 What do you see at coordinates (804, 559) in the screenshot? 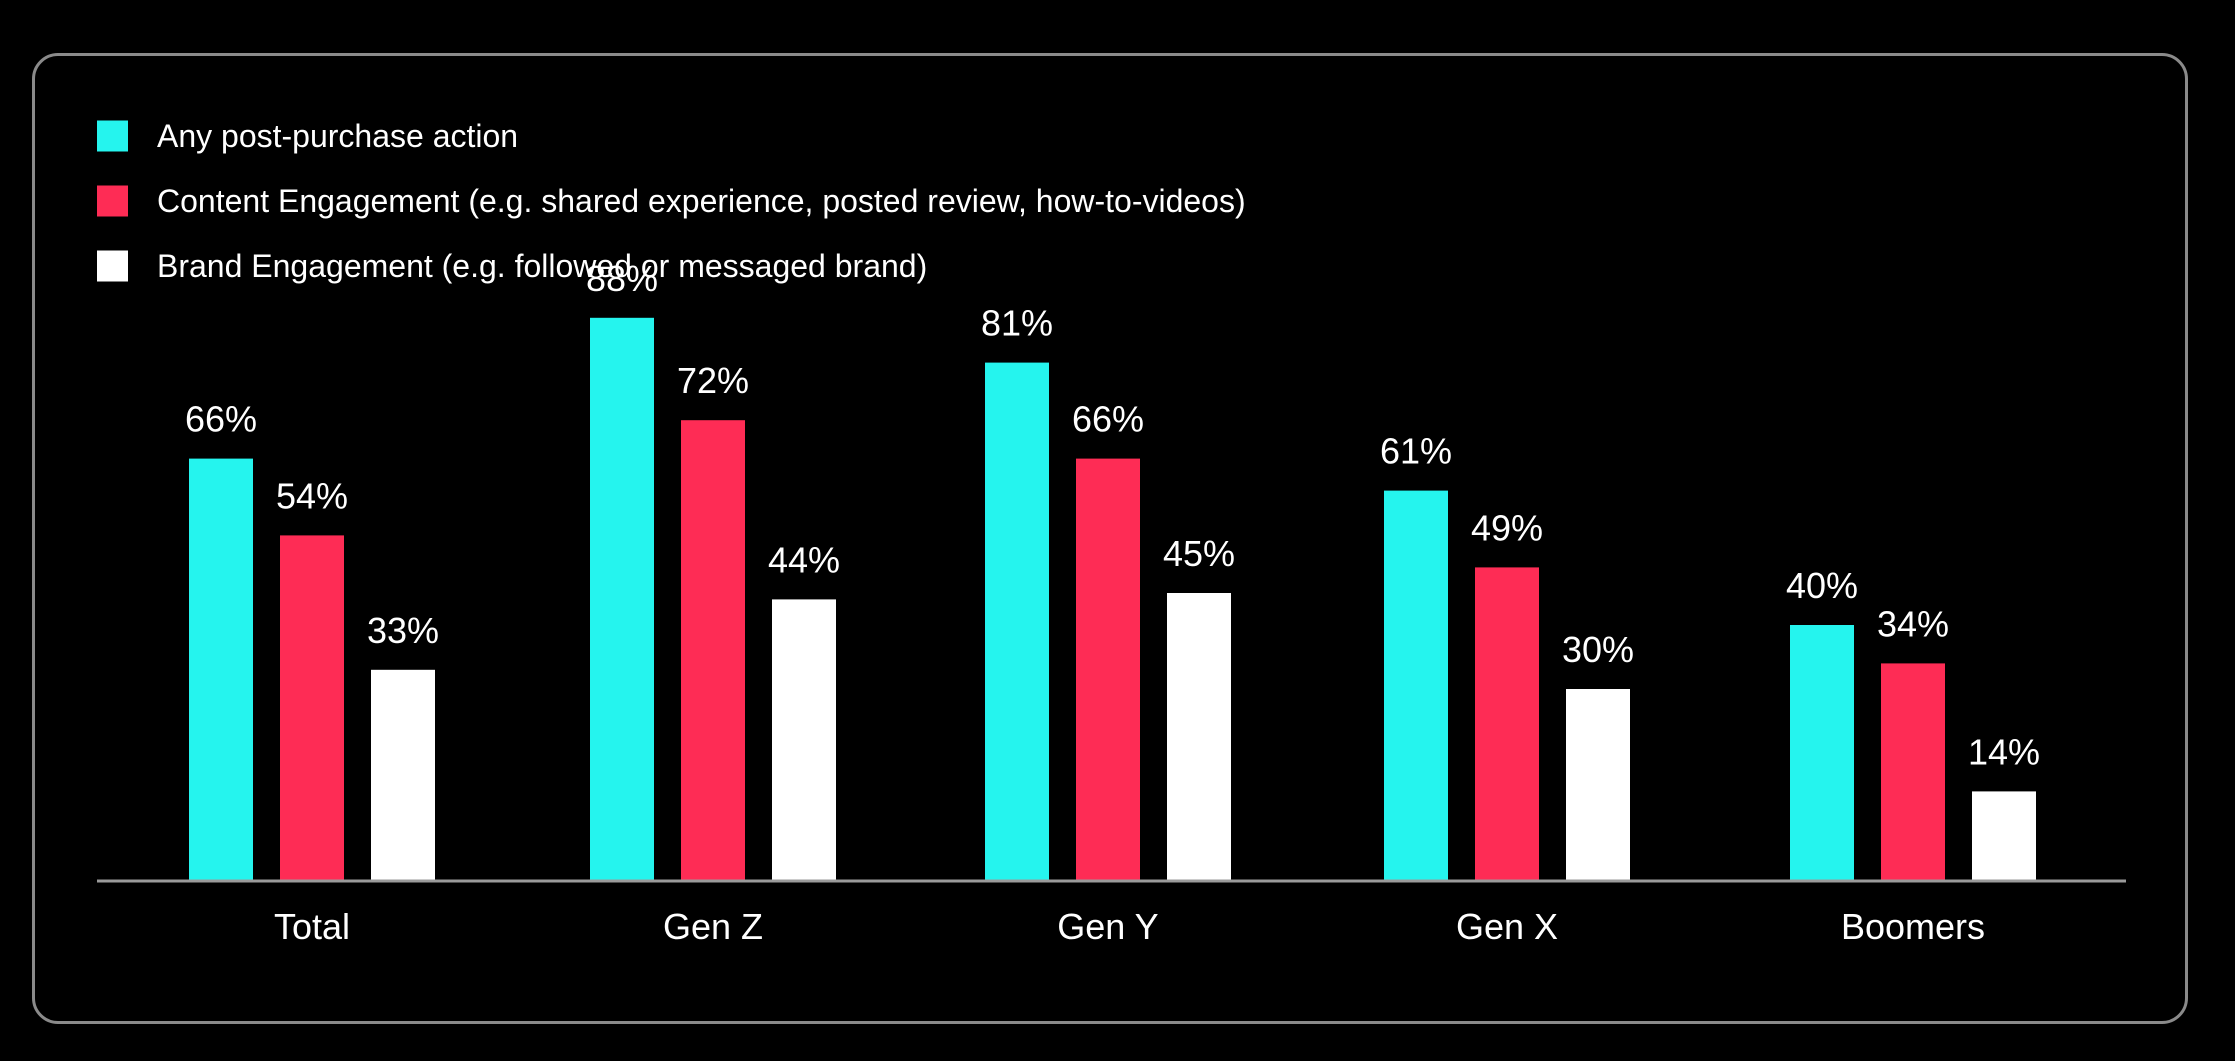
I see `data-label-gen-z-series-3: 44%` at bounding box center [804, 559].